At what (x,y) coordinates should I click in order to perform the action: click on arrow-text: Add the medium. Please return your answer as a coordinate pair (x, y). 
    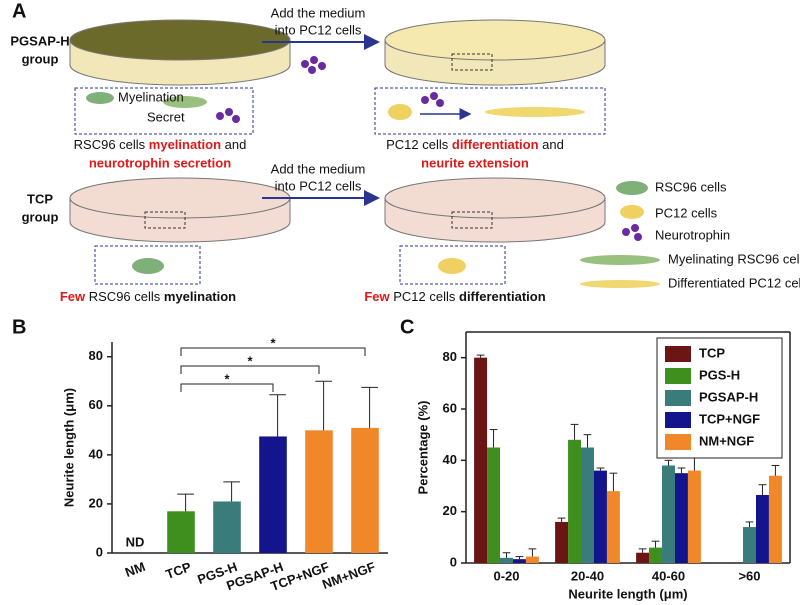
    Looking at the image, I should click on (318, 168).